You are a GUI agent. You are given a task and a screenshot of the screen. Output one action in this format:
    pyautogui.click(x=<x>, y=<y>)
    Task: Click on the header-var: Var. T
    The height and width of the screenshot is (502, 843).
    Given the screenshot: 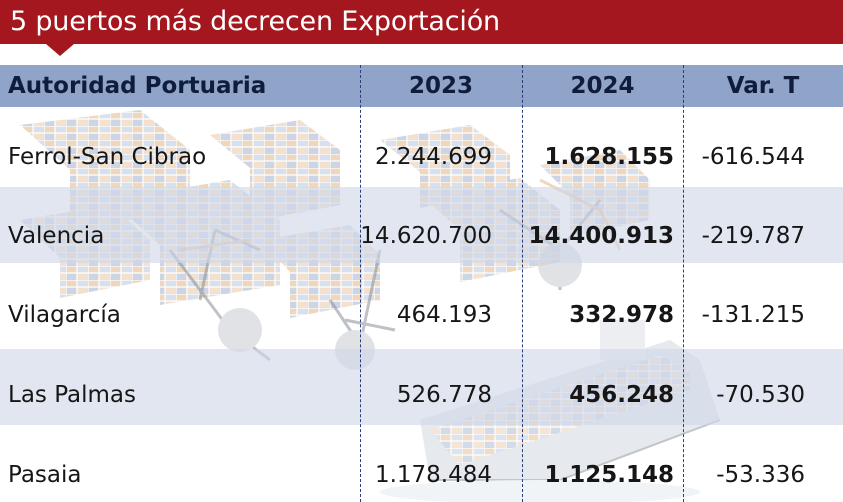 What is the action you would take?
    pyautogui.click(x=763, y=86)
    